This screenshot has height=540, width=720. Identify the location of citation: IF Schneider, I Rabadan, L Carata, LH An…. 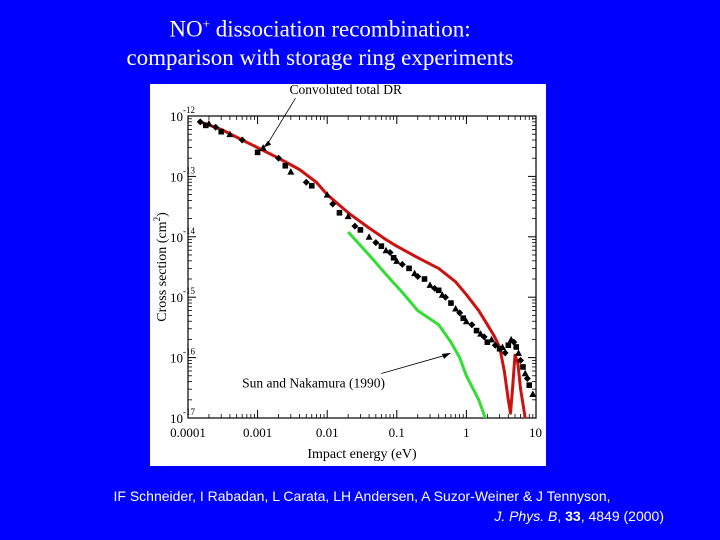
(362, 506).